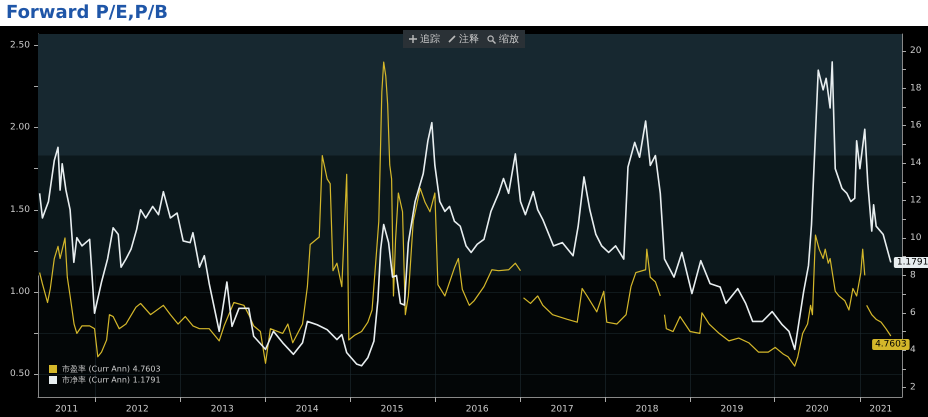 The height and width of the screenshot is (417, 928). Describe the element at coordinates (916, 88) in the screenshot. I see `y2-tick-label: 18` at that location.